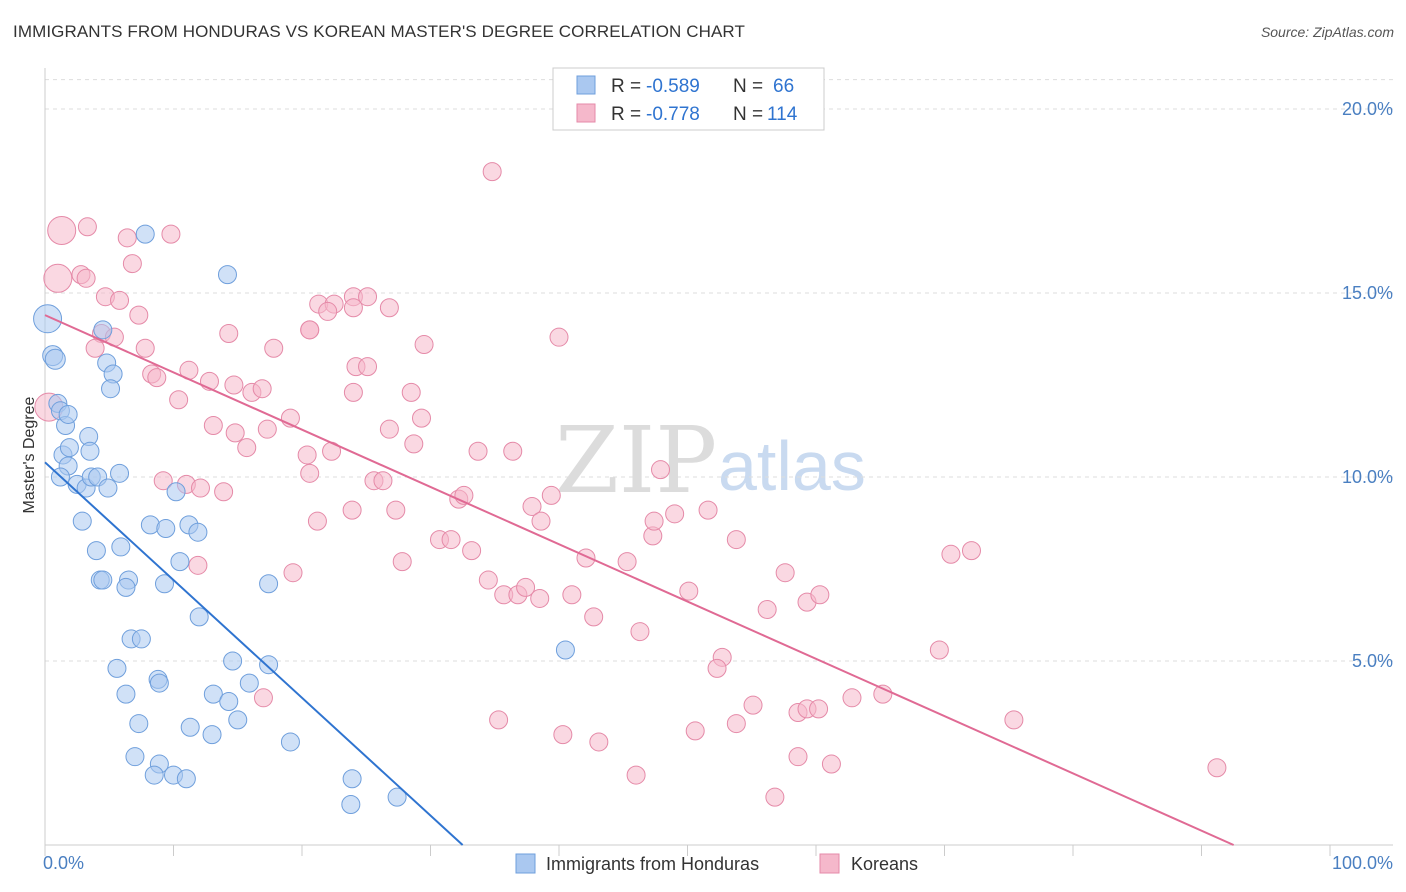 This screenshot has height=892, width=1406. What do you see at coordinates (1367, 385) in the screenshot?
I see `y-tick-labels: 5.0% 10.0% 15.0% 20.0%` at bounding box center [1367, 385].